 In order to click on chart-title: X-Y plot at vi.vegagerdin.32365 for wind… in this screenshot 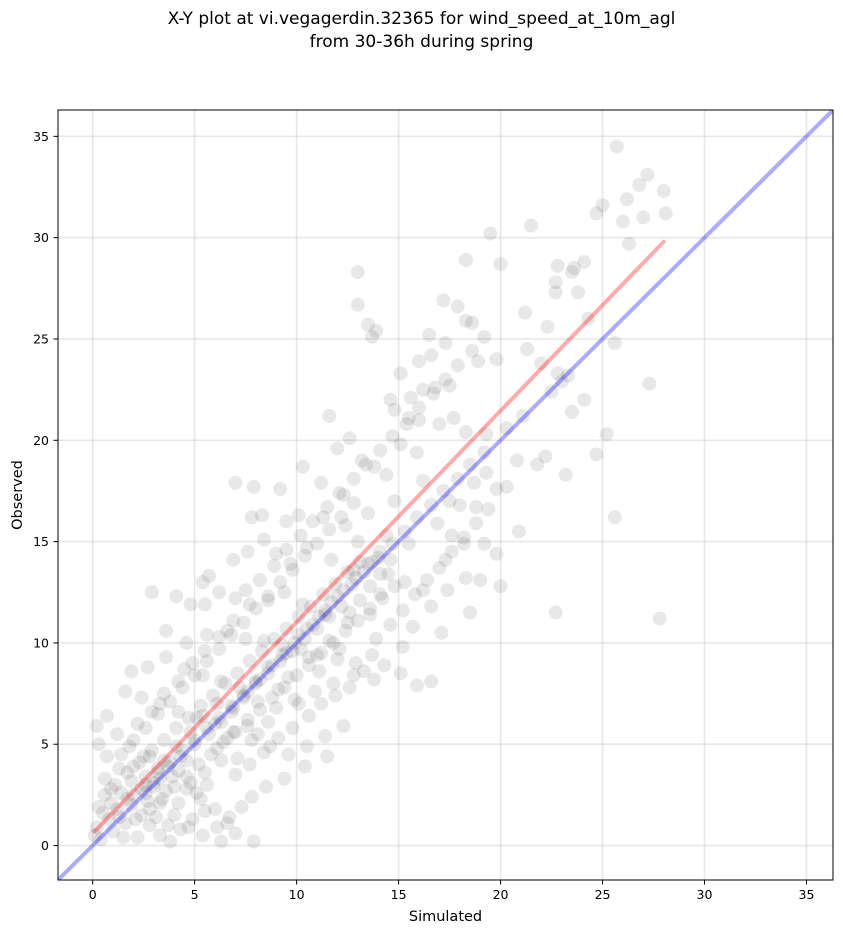, I will do `click(421, 19)`.